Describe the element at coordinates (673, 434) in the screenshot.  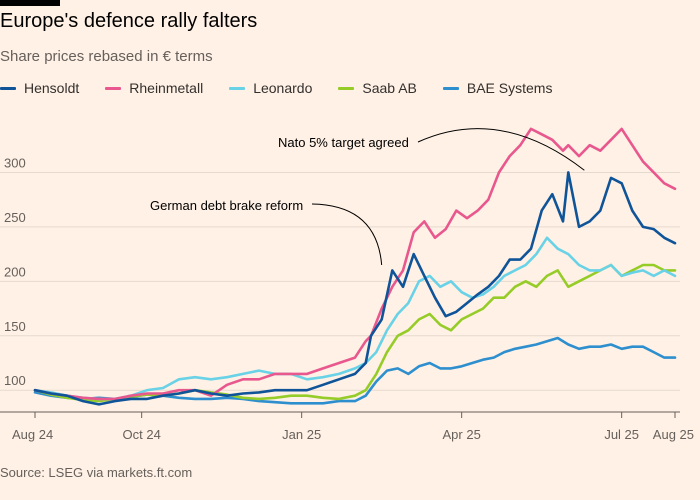
I see `x-tick-label: Aug 25` at that location.